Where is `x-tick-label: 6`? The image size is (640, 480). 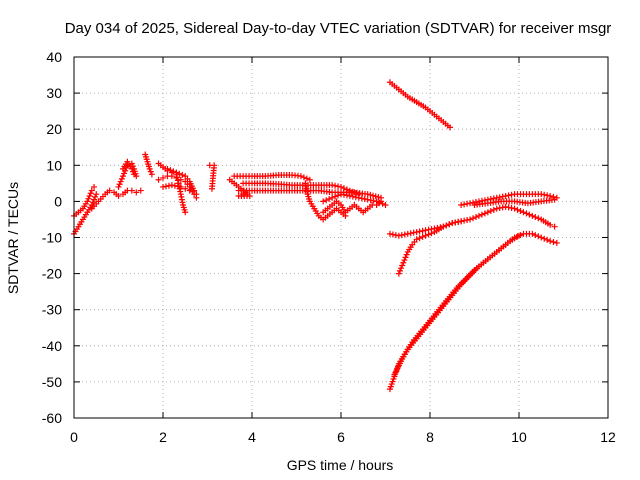 x-tick-label: 6 is located at coordinates (341, 437).